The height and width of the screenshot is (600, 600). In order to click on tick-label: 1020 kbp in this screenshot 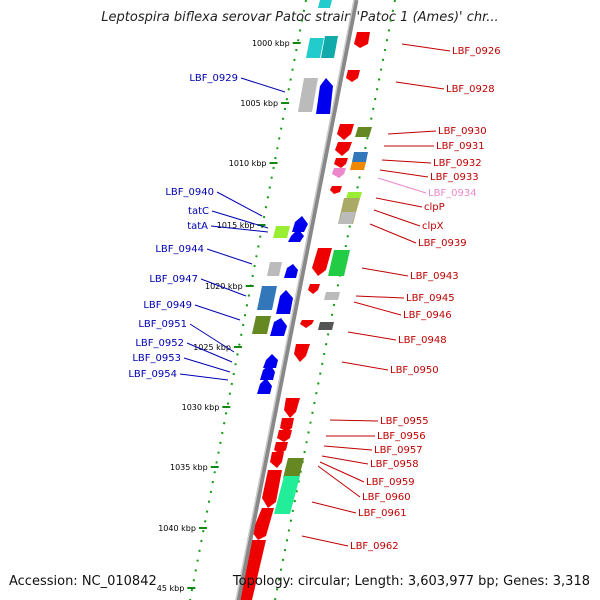, I will do `click(224, 286)`.